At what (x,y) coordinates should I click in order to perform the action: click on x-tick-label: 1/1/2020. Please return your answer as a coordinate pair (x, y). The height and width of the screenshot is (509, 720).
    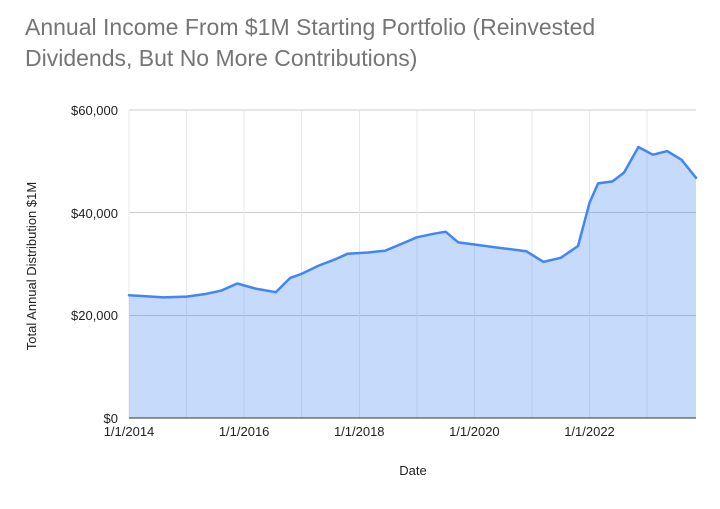
    Looking at the image, I should click on (474, 431).